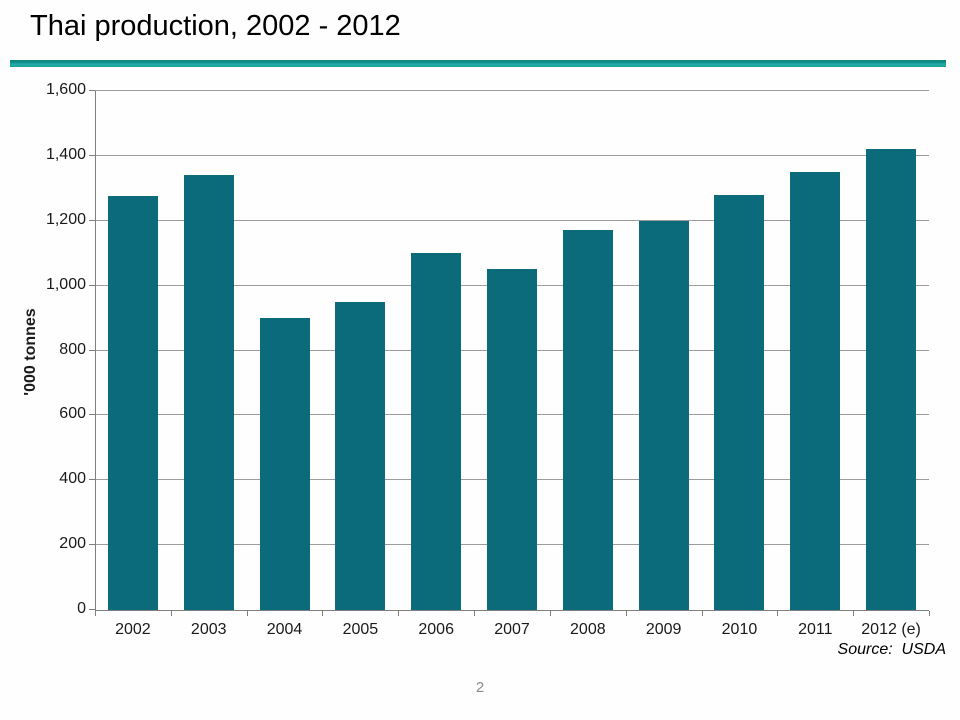 This screenshot has height=720, width=960. I want to click on x-axis-label: 2009, so click(663, 629).